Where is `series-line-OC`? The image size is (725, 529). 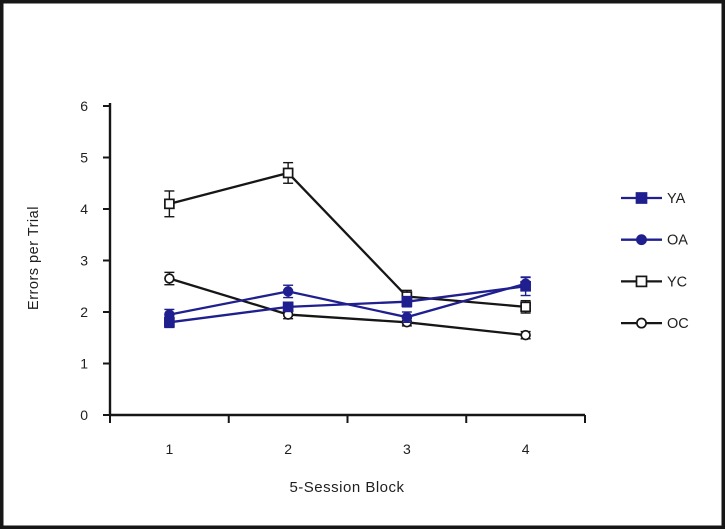
series-line-OC is located at coordinates (347, 307).